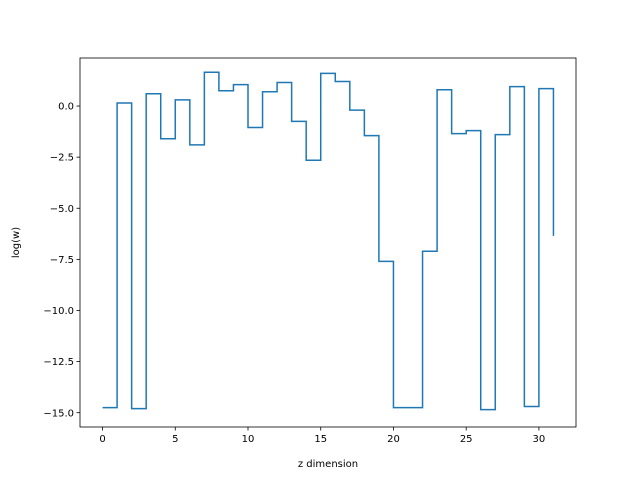 Image resolution: width=640 pixels, height=480 pixels. I want to click on y-tick-label: 0.0, so click(66, 107).